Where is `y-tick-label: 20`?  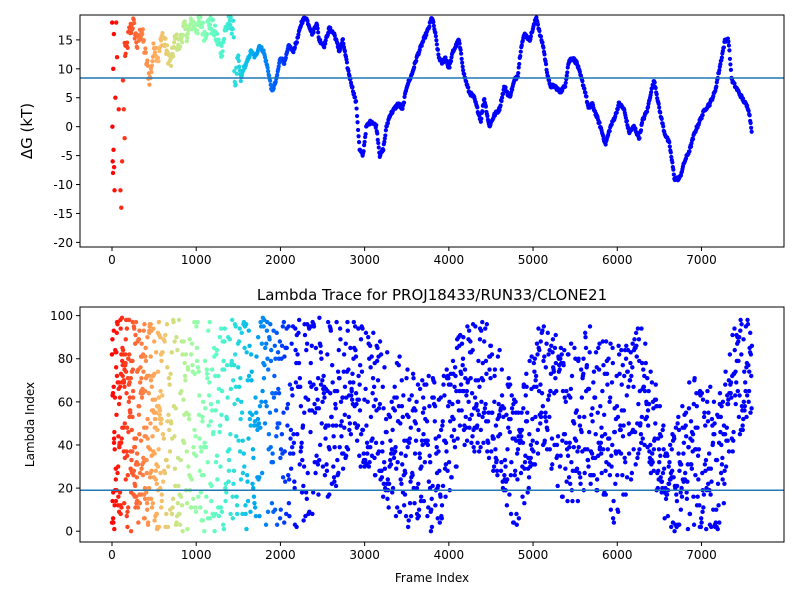
y-tick-label: 20 is located at coordinates (65, 489).